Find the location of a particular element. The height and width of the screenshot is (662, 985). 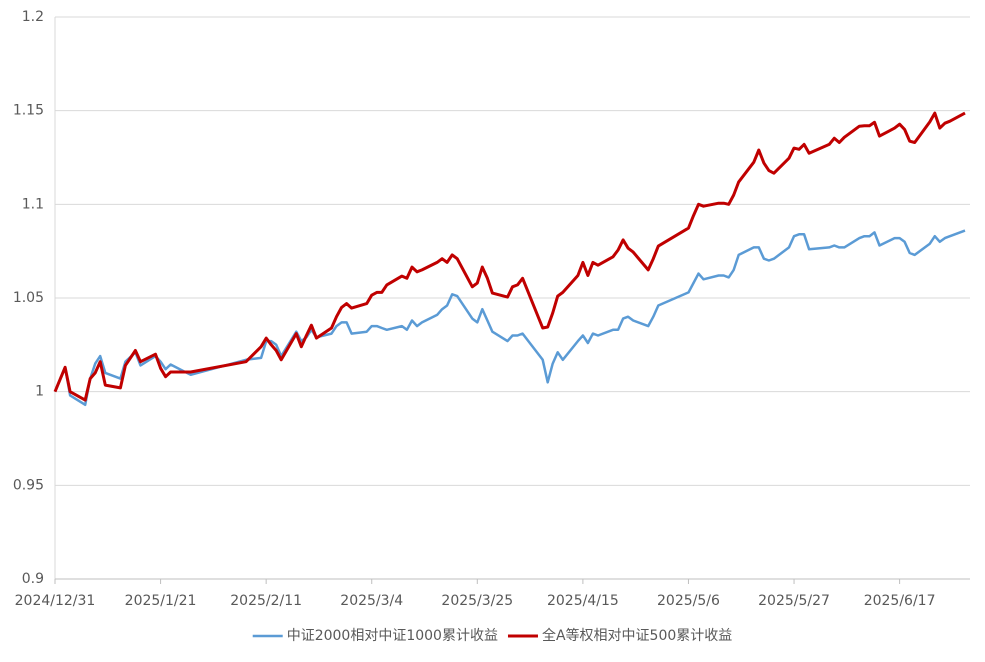

legend-label: 中证2000相对中证1000累计收益 is located at coordinates (392, 636).